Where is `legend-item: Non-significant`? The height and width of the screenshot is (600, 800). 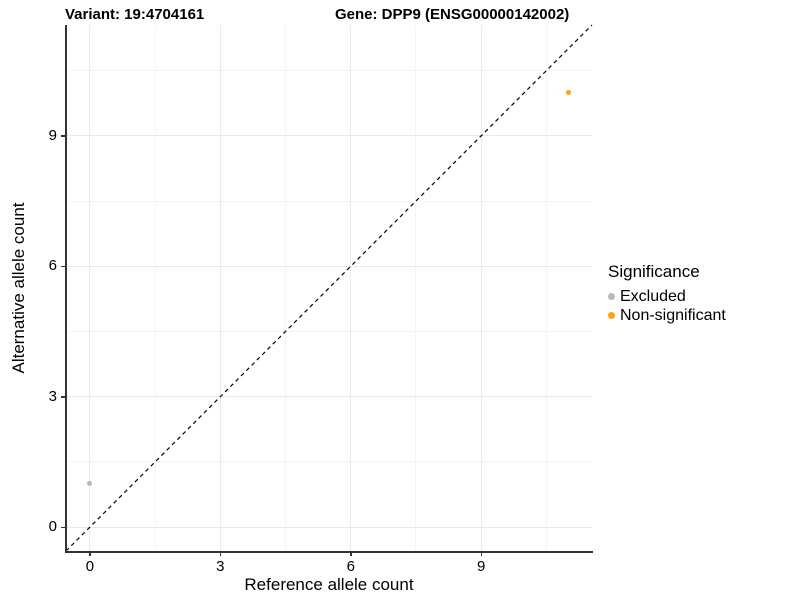
legend-item: Non-significant is located at coordinates (667, 315).